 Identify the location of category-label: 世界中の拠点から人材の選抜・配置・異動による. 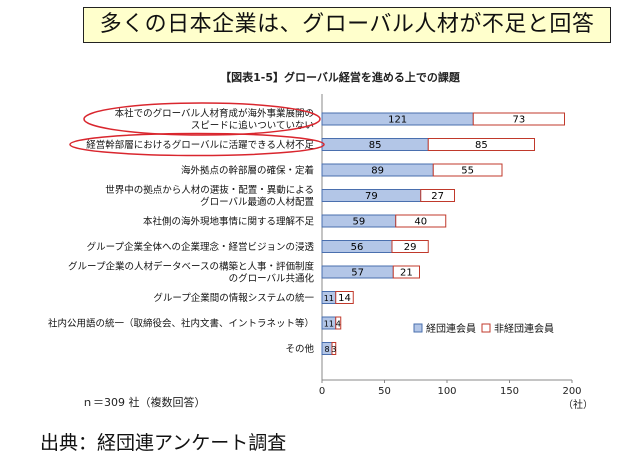
(209, 190).